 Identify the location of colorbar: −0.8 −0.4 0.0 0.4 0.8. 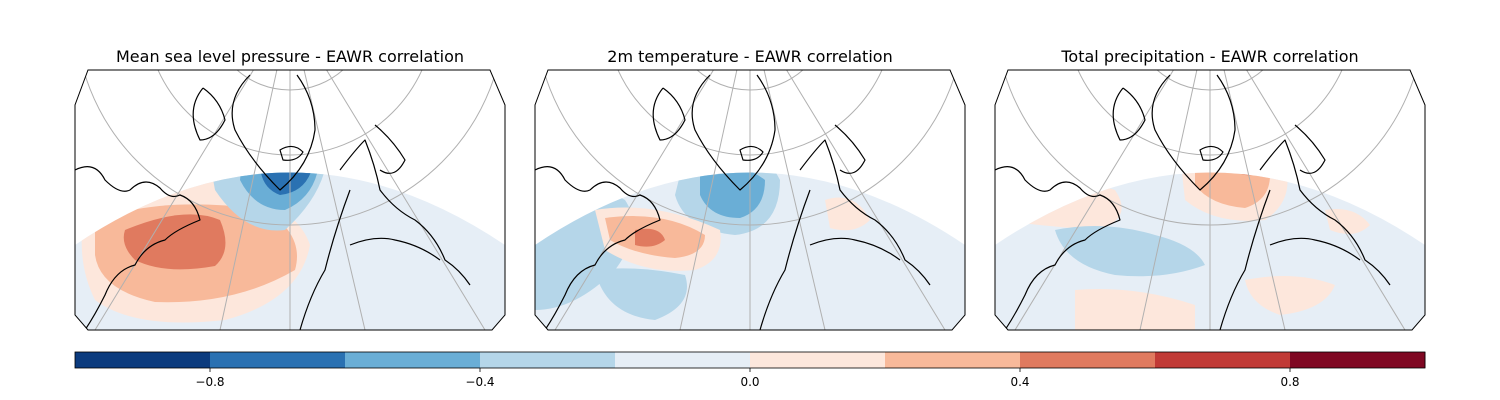
(750, 370).